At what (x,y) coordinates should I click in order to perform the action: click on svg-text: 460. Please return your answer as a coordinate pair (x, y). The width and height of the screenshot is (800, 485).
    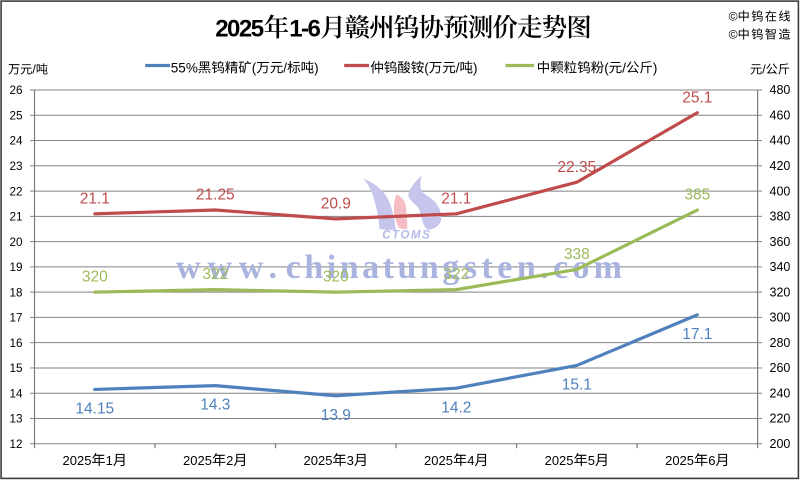
    Looking at the image, I should click on (780, 116).